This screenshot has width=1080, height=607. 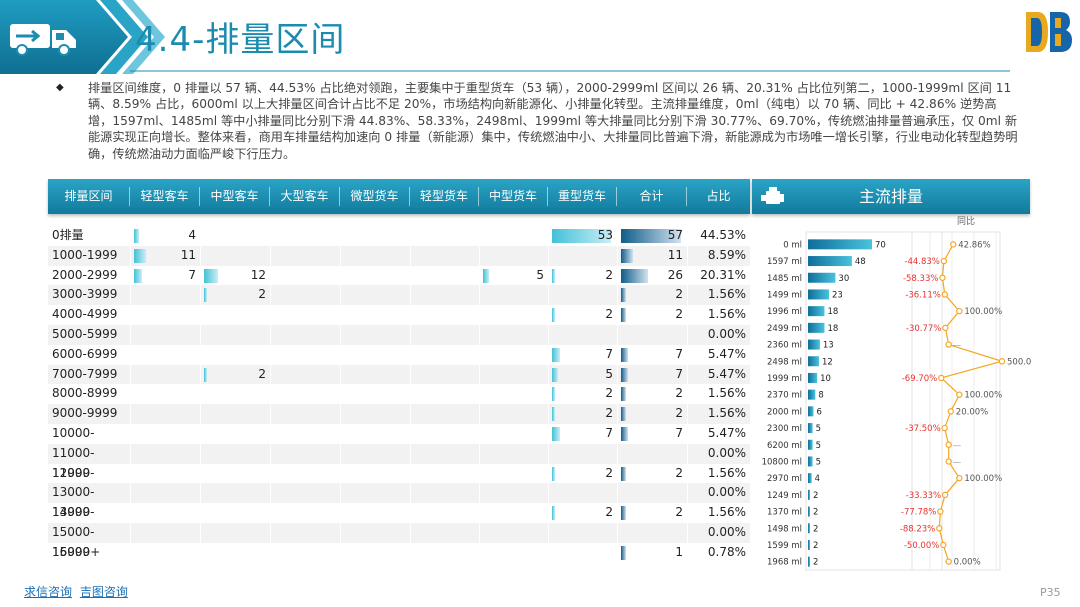 What do you see at coordinates (971, 403) in the screenshot?
I see `ratio-line` at bounding box center [971, 403].